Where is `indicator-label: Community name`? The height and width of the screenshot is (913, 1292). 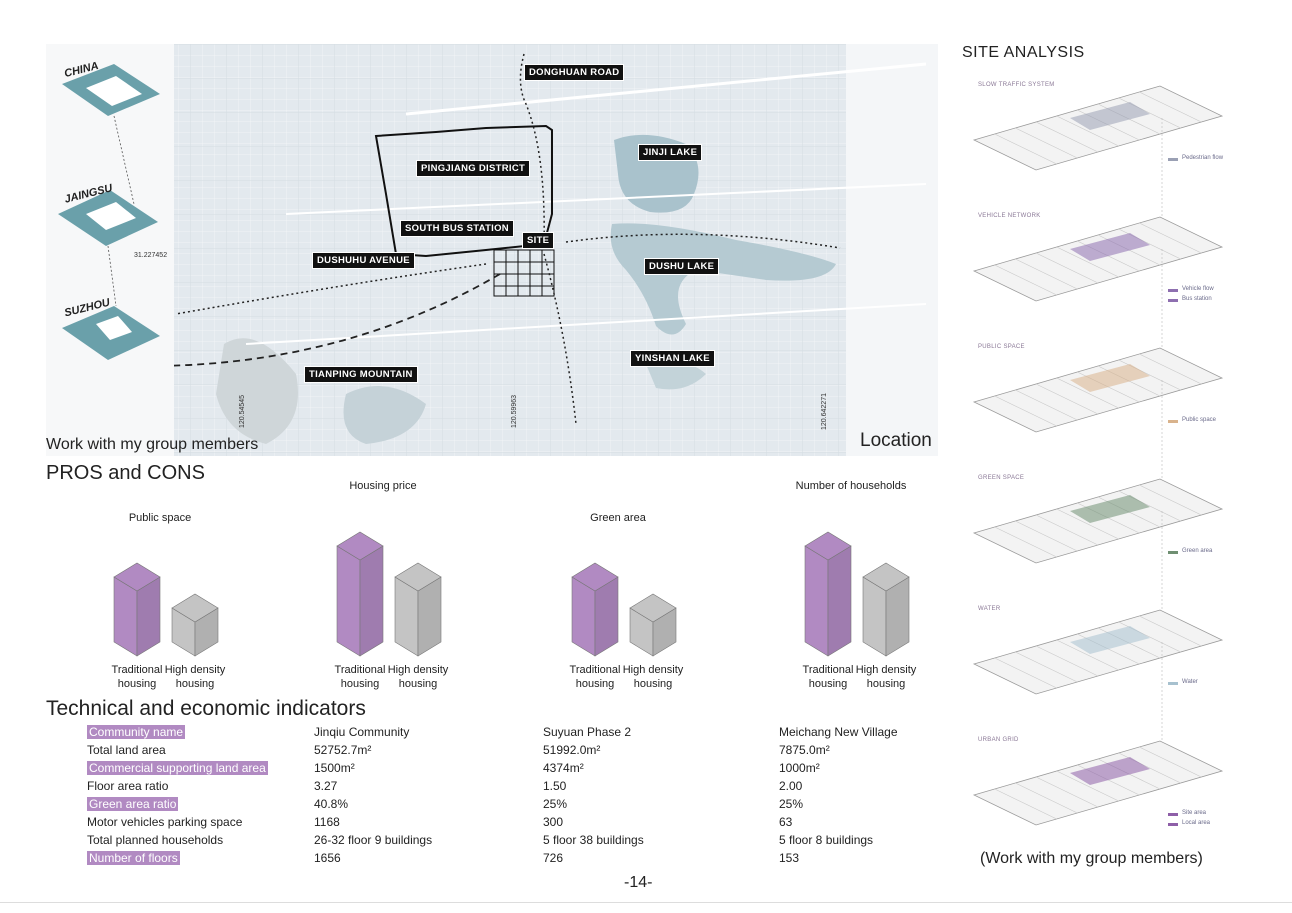 indicator-label: Community name is located at coordinates (136, 732).